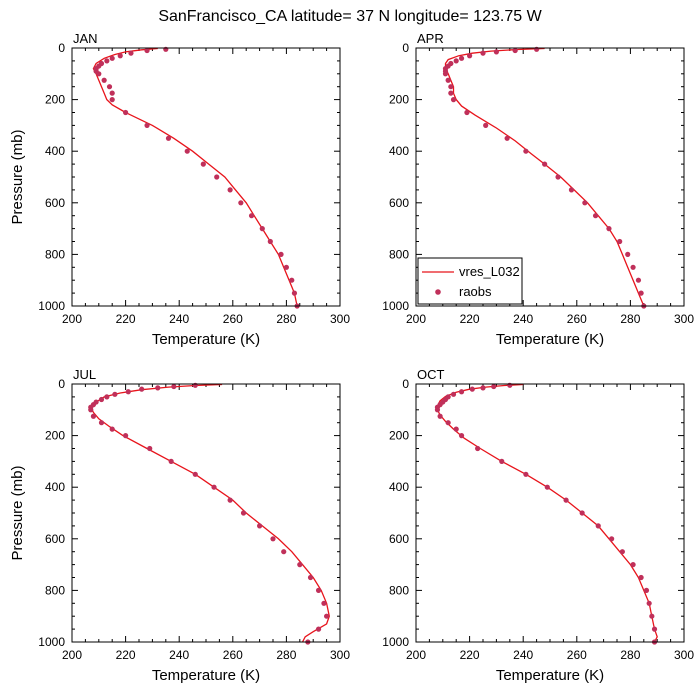 The image size is (700, 700). What do you see at coordinates (470, 281) in the screenshot?
I see `legend-box` at bounding box center [470, 281].